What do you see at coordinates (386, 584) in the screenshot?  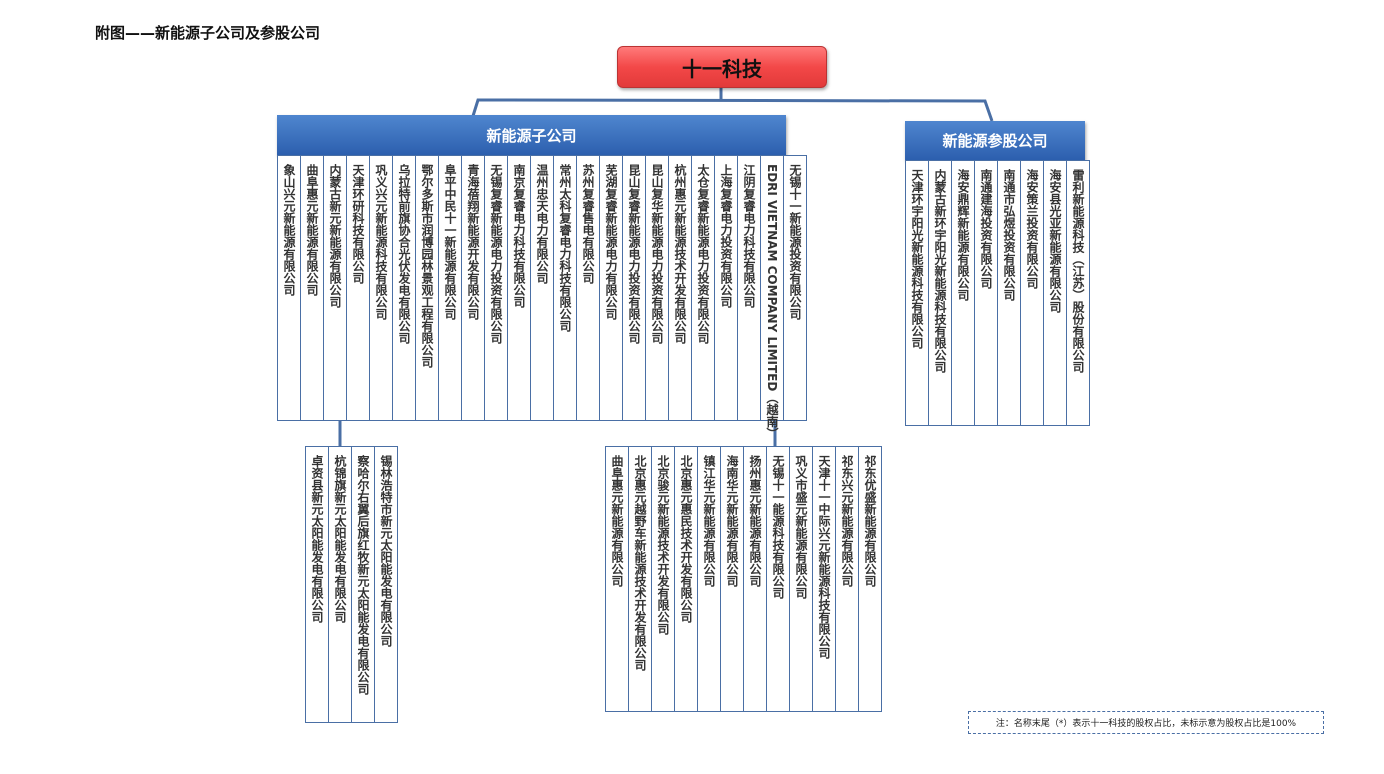 I see `company-box: 锡林浩特市新元太阳能发电有限公司` at bounding box center [386, 584].